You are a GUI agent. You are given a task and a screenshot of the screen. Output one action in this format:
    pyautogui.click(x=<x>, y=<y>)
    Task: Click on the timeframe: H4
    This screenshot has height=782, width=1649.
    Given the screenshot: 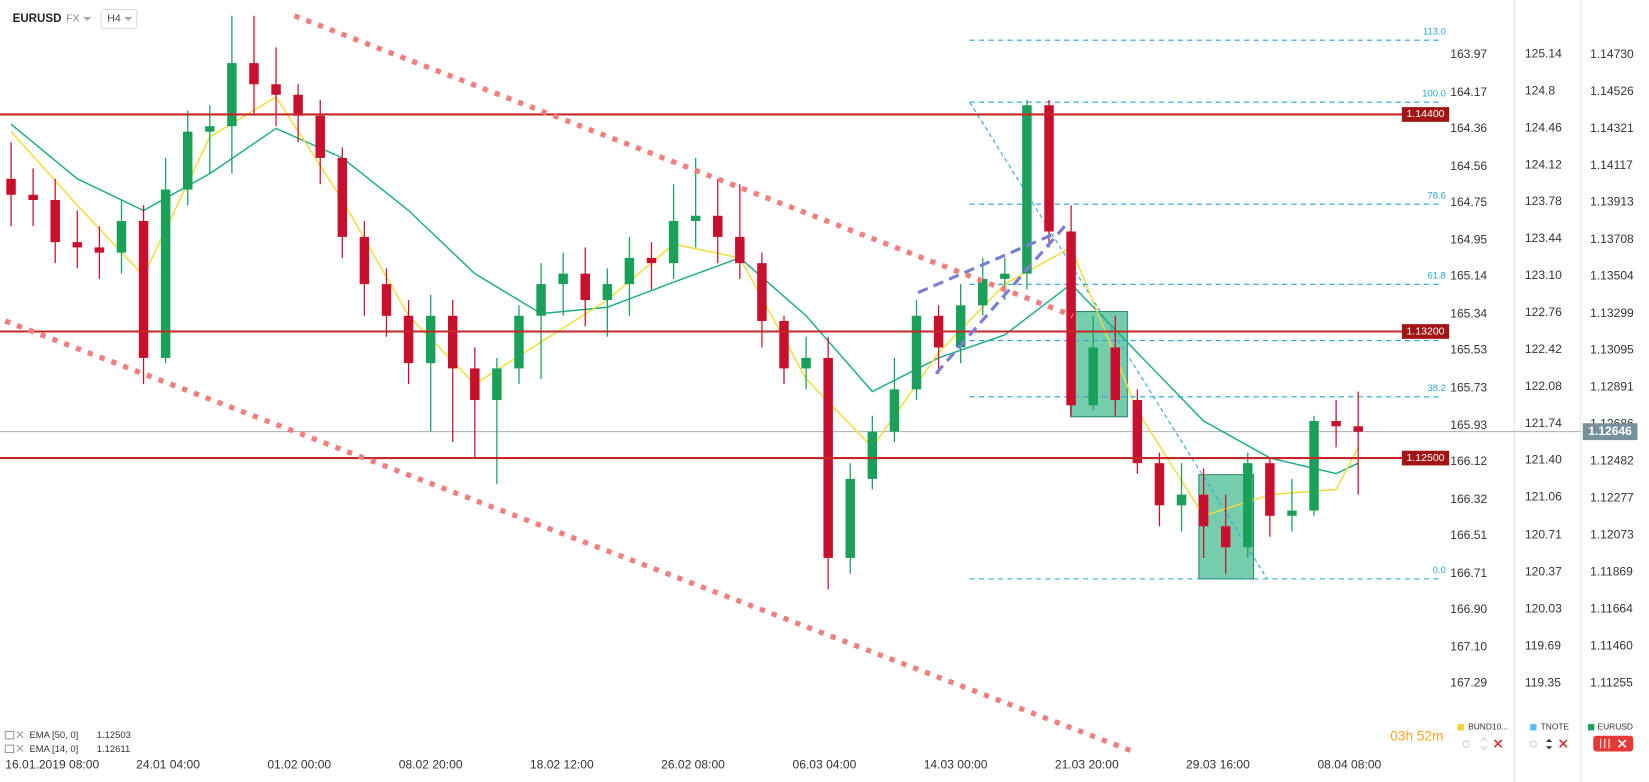 What is the action you would take?
    pyautogui.click(x=114, y=19)
    